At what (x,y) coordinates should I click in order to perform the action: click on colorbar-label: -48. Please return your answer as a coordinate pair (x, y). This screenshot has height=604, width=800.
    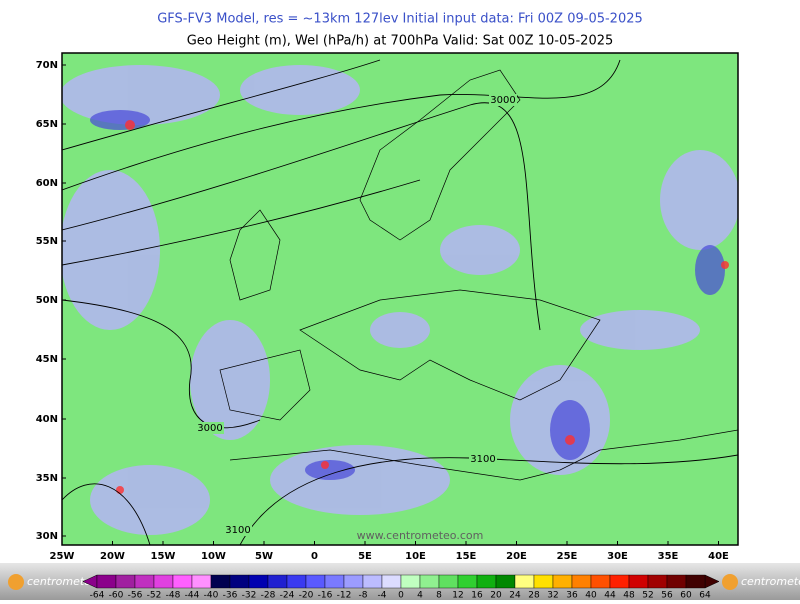
    Looking at the image, I should click on (173, 596).